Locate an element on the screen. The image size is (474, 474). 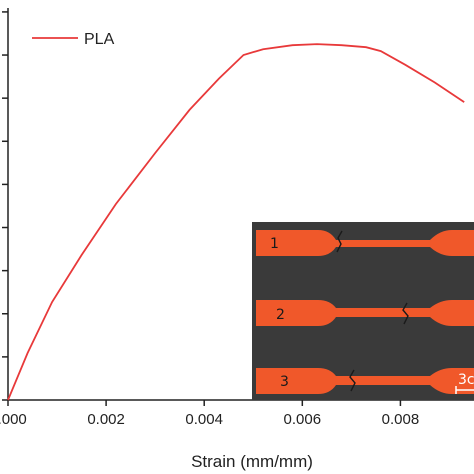
specimen-2: 2 is located at coordinates (365, 313).